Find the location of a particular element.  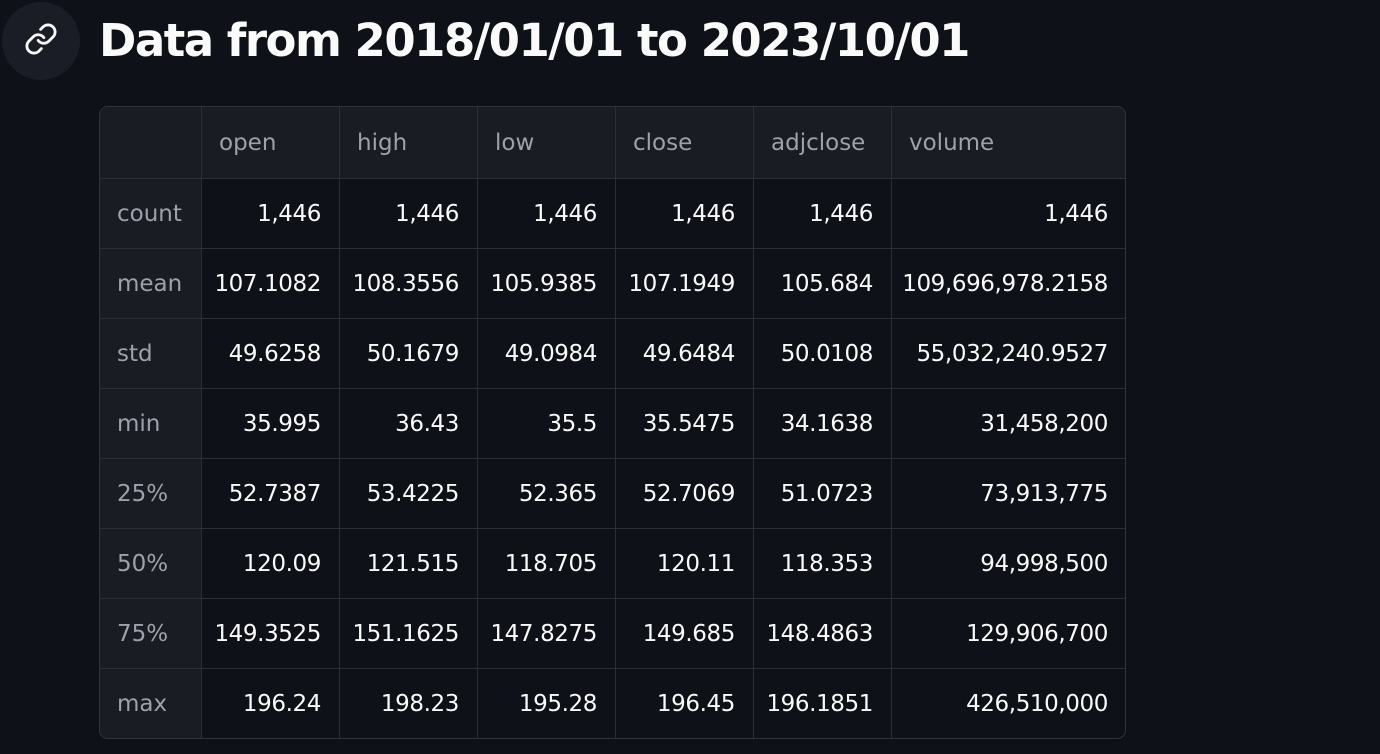

column-header-adjclose: adjclose is located at coordinates (822, 143).